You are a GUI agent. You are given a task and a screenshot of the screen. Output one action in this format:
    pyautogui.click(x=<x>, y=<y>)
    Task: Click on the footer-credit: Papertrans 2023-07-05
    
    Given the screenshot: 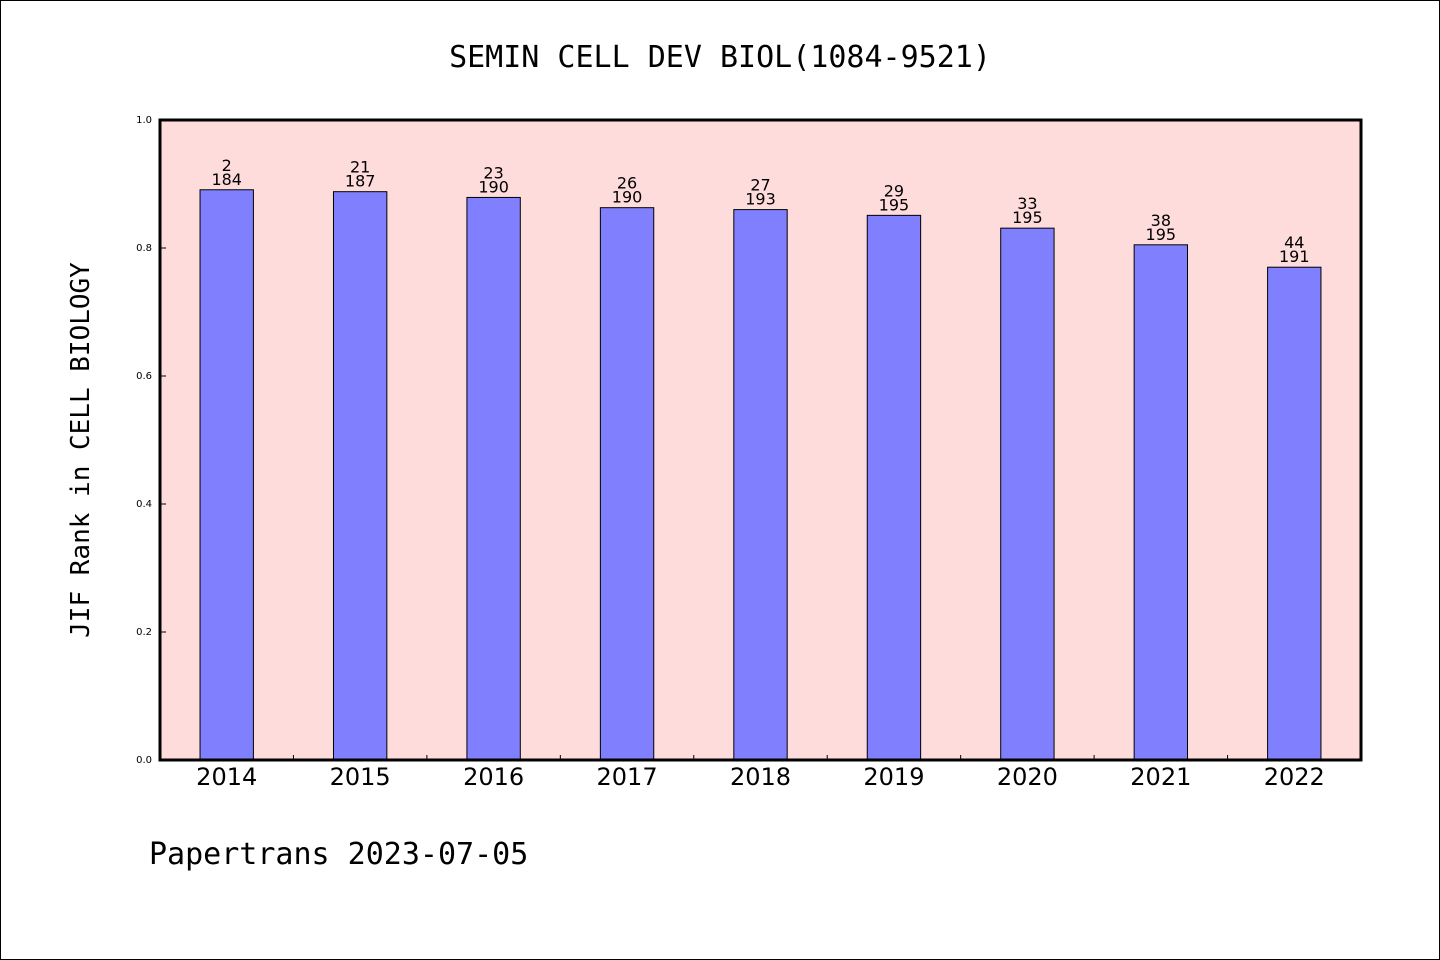 What is the action you would take?
    pyautogui.click(x=338, y=854)
    